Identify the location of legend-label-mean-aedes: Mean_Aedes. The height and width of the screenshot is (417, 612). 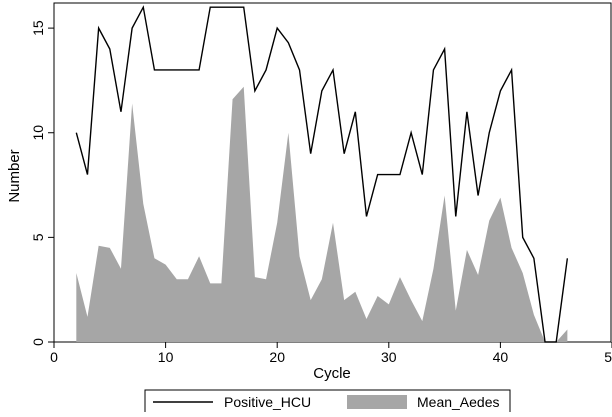
(458, 402).